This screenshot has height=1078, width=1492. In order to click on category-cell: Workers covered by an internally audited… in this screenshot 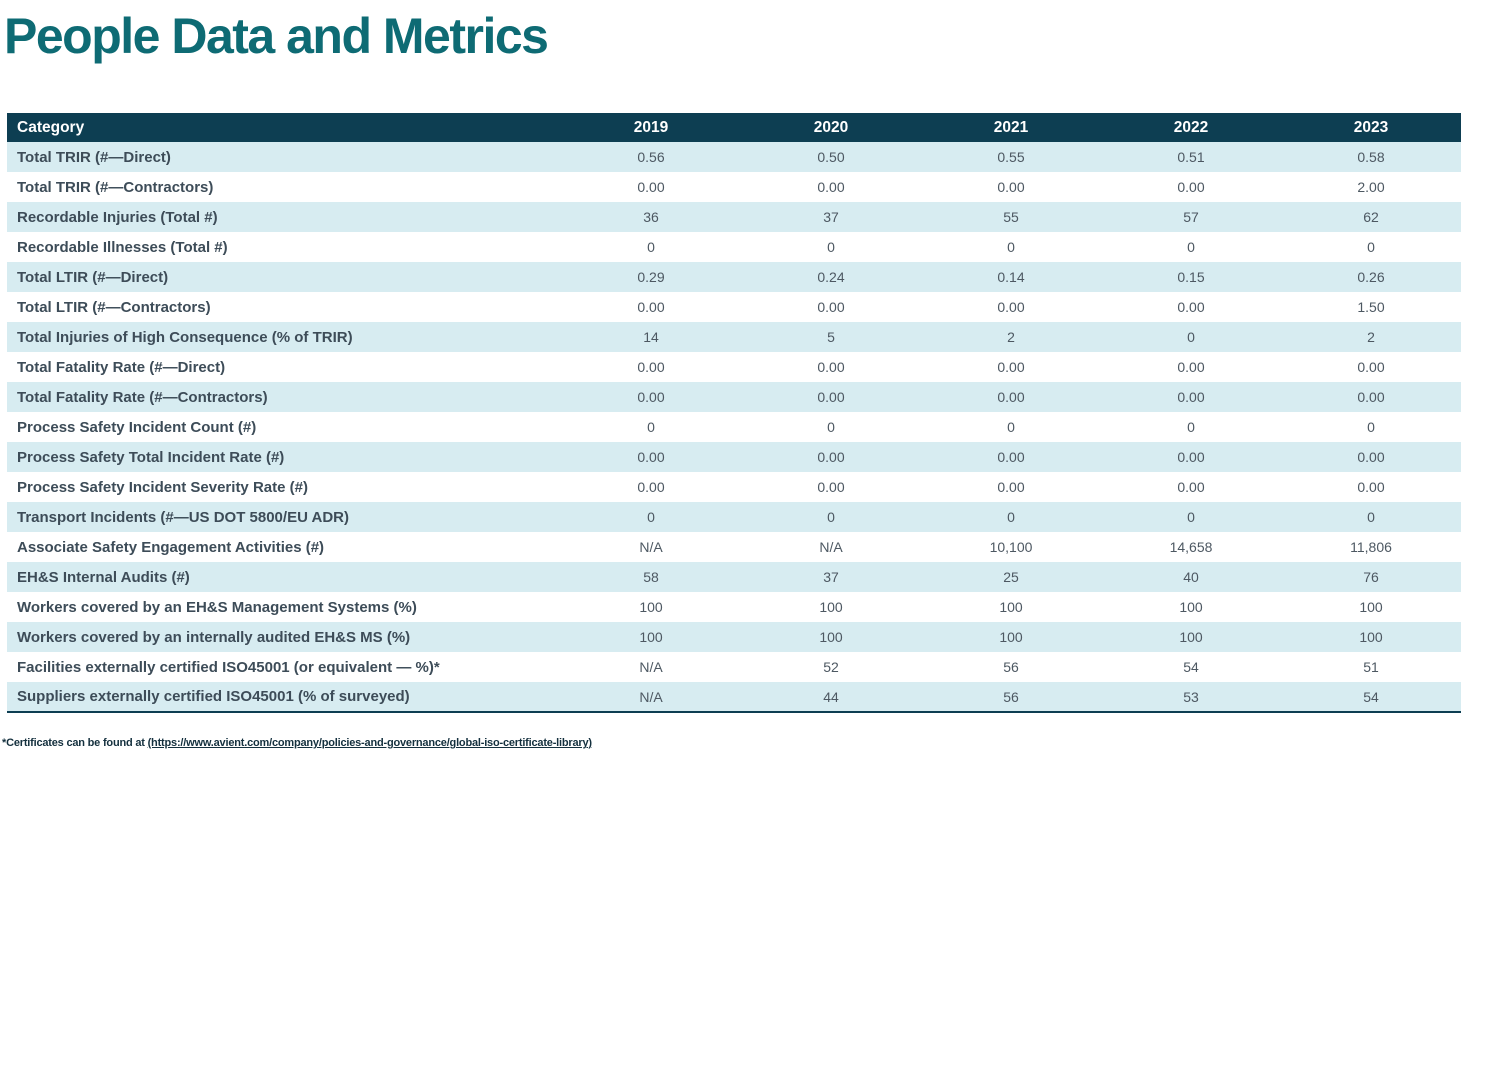, I will do `click(214, 637)`.